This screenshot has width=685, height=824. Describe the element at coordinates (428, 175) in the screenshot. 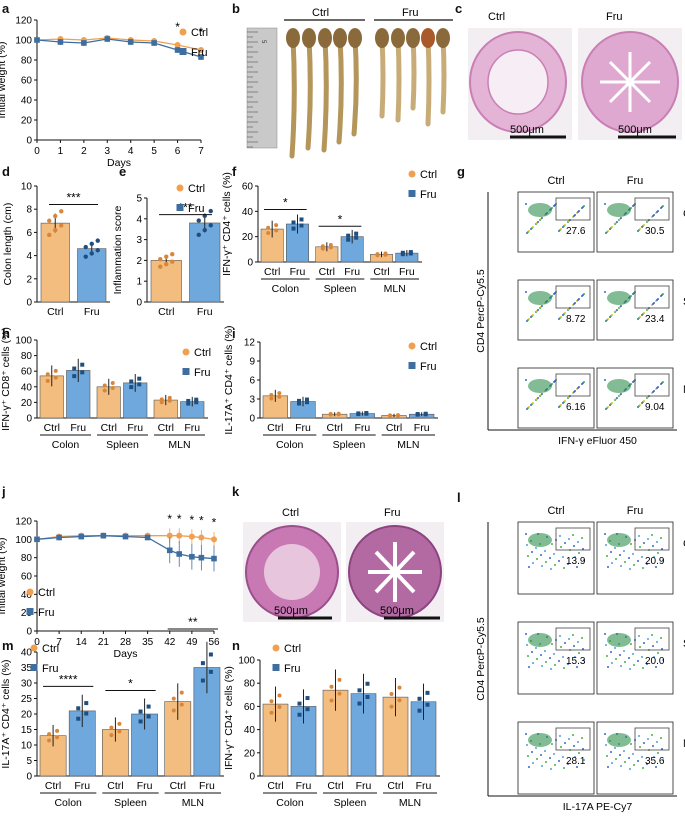

I see `legend-label-ctrl: Ctrl` at that location.